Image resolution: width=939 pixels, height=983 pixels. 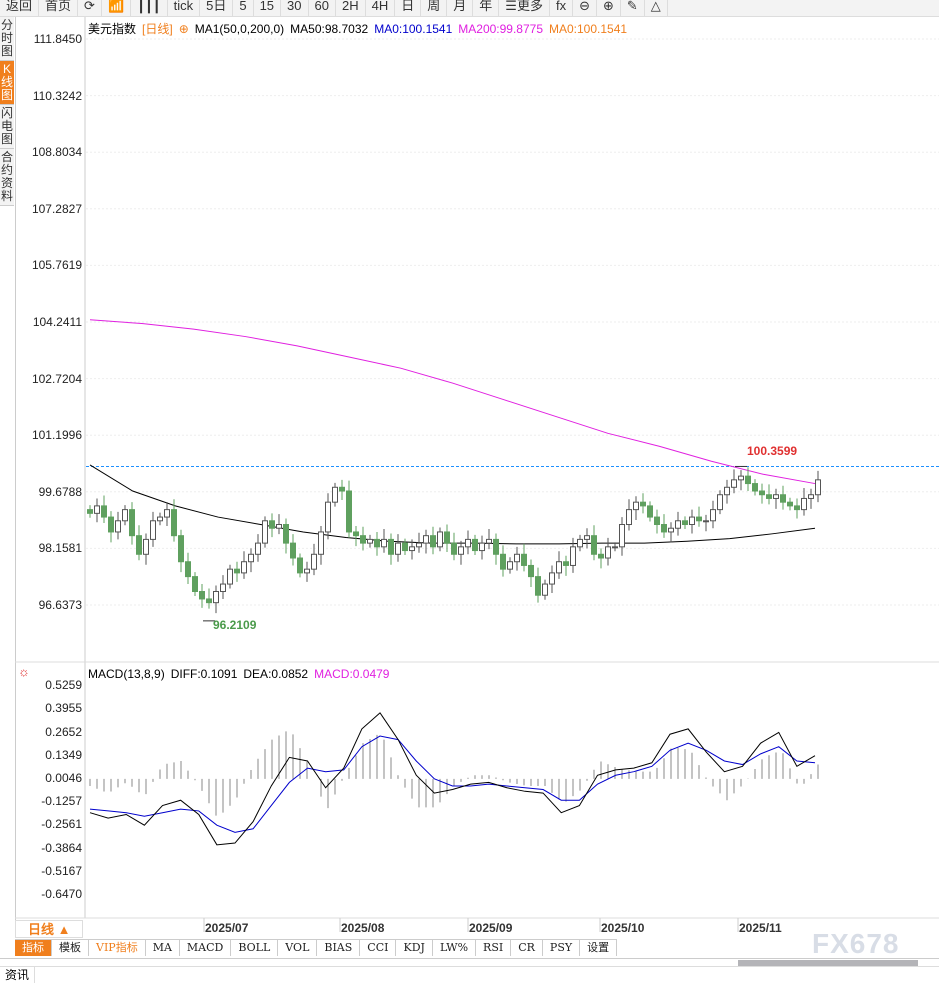 I want to click on indicator-tab-13: PSY, so click(x=562, y=948).